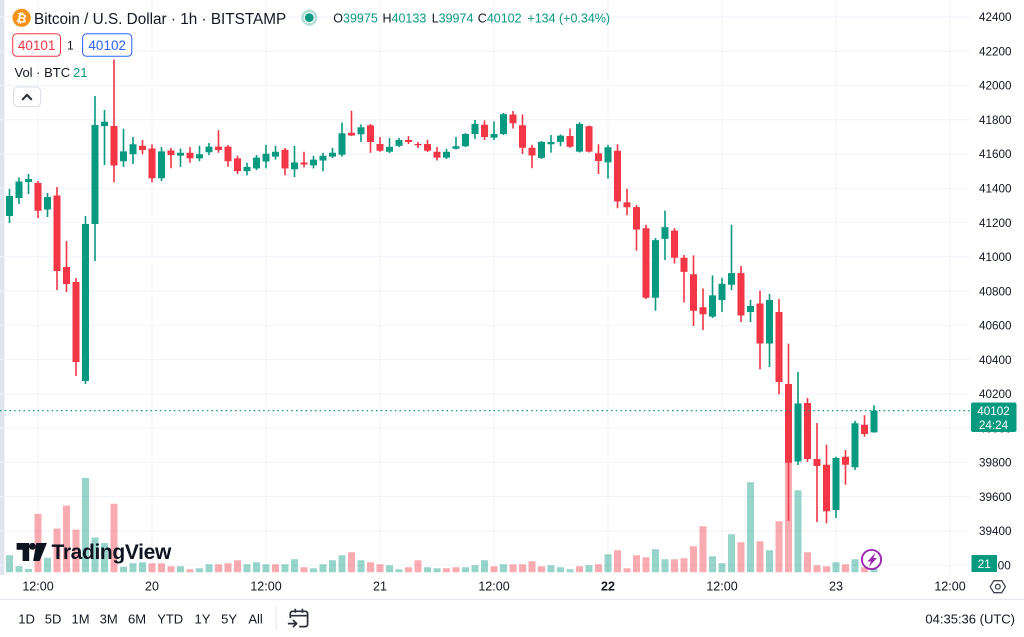  What do you see at coordinates (255, 618) in the screenshot?
I see `svg-text: All` at bounding box center [255, 618].